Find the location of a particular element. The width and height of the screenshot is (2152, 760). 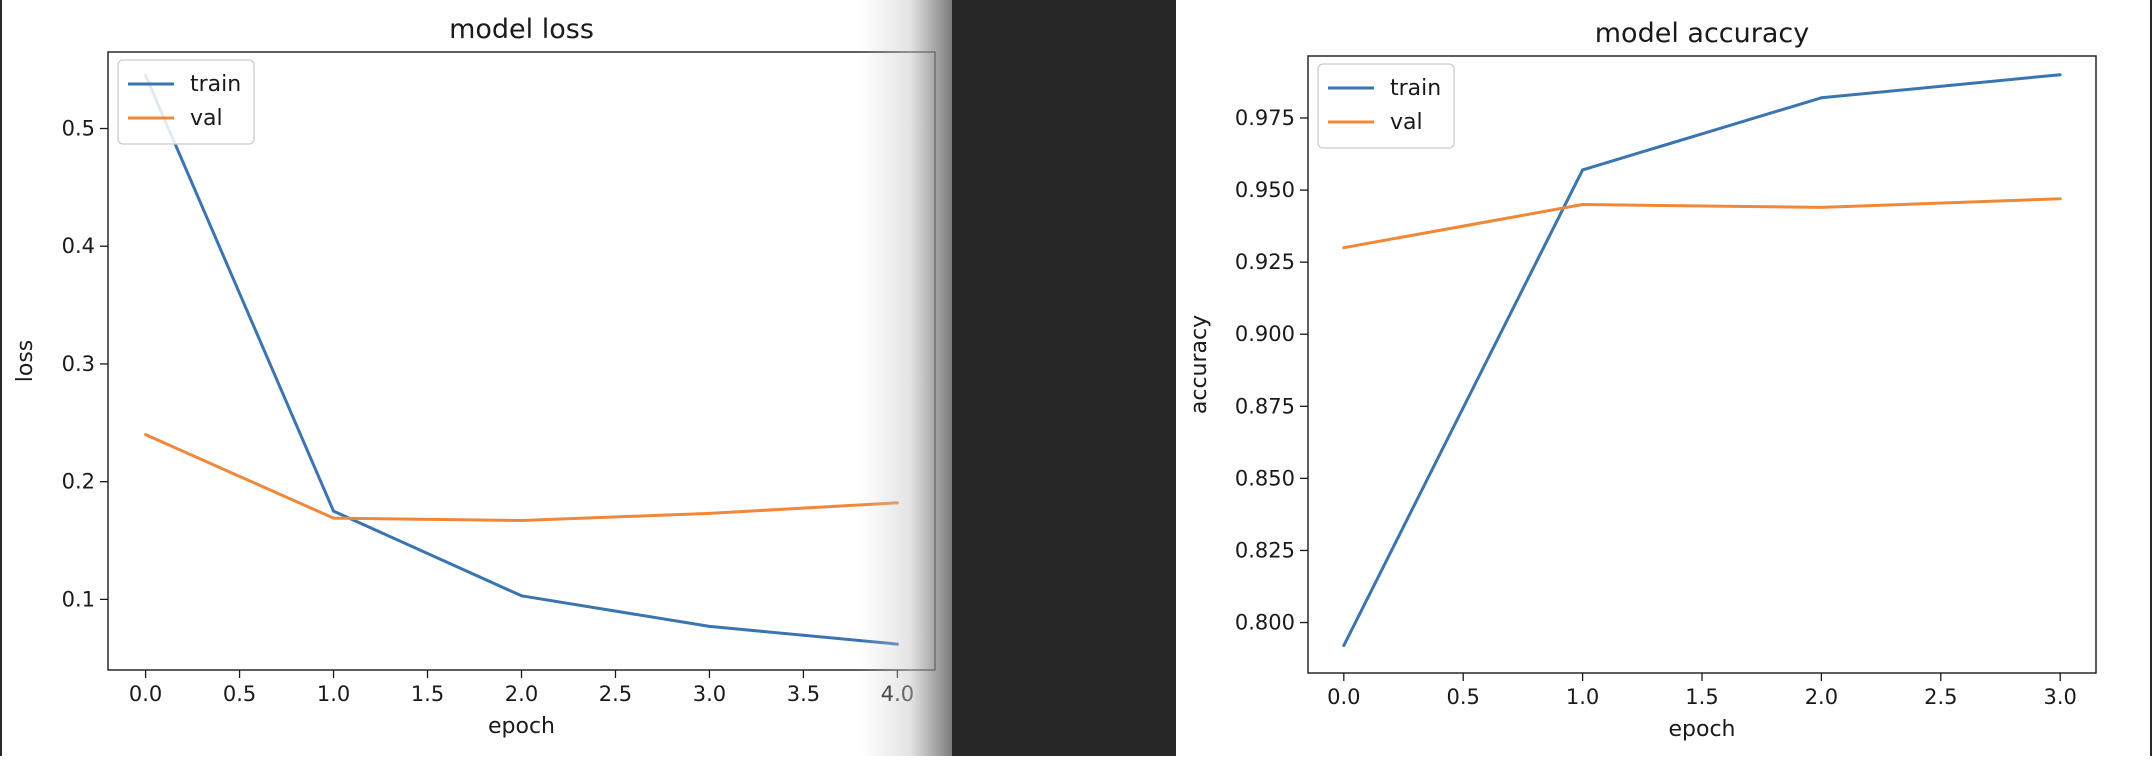

y-tick-label: 0.900 is located at coordinates (1265, 334).